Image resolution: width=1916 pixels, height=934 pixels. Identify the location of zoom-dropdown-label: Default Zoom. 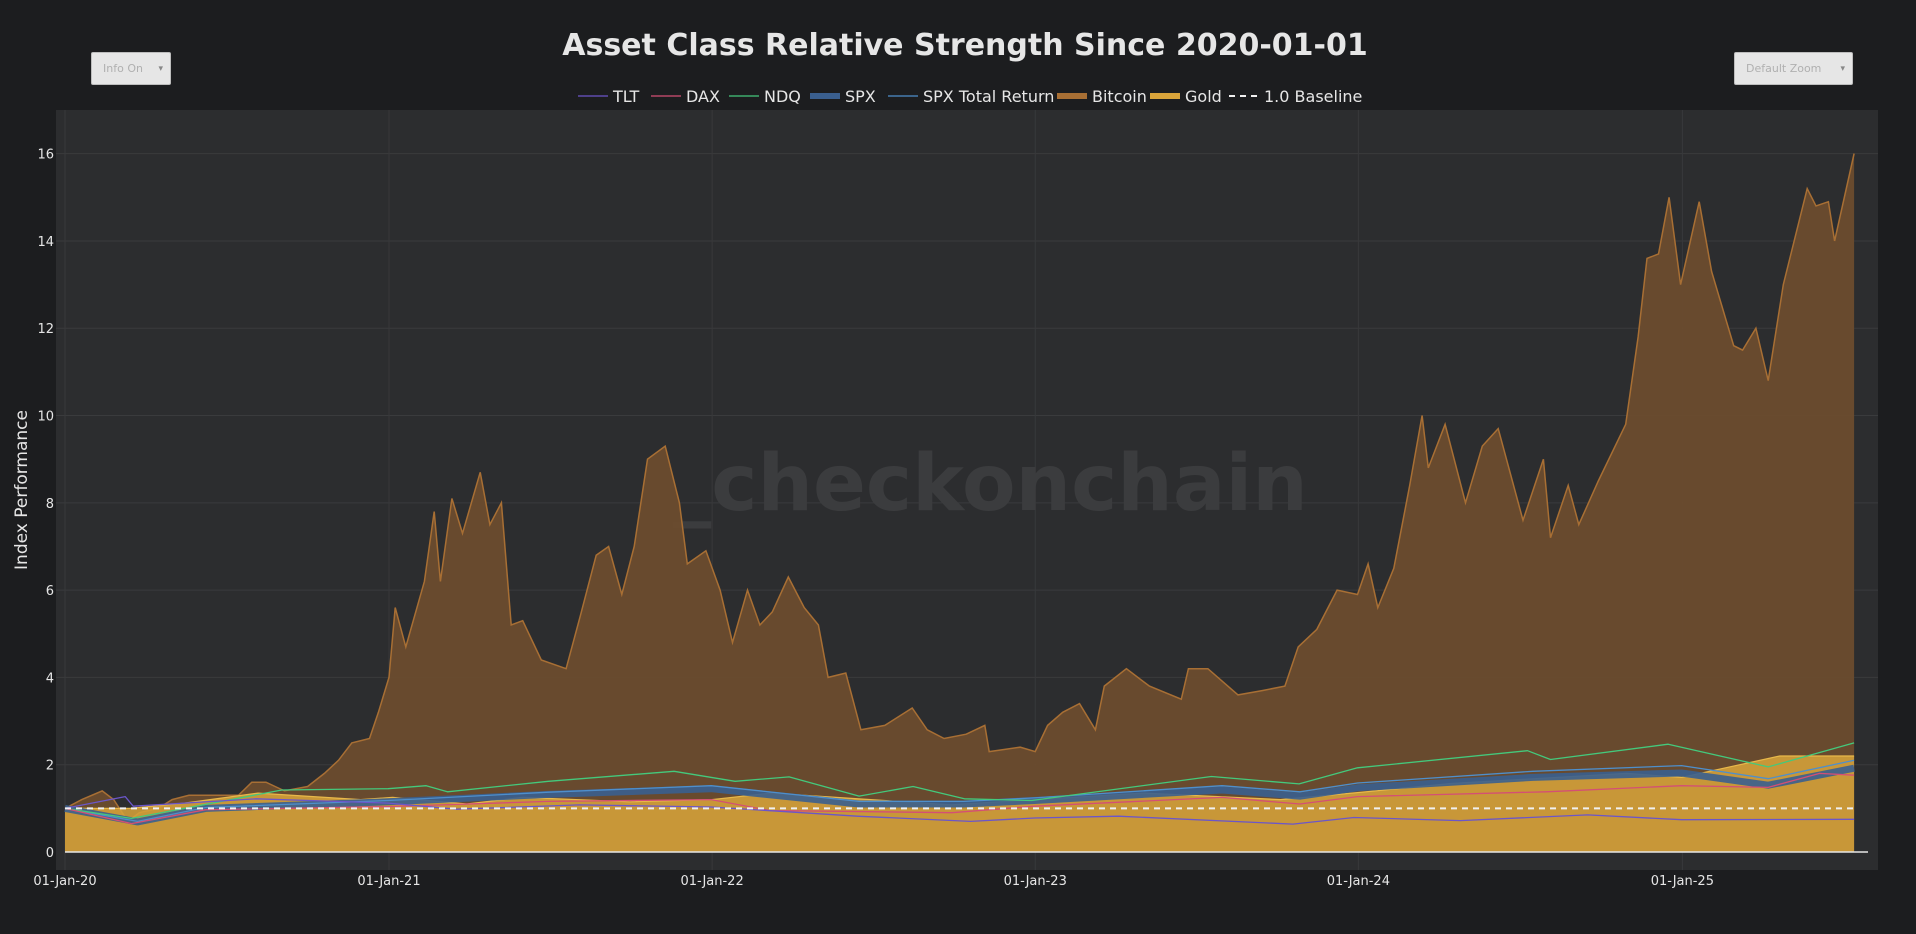
(1784, 68).